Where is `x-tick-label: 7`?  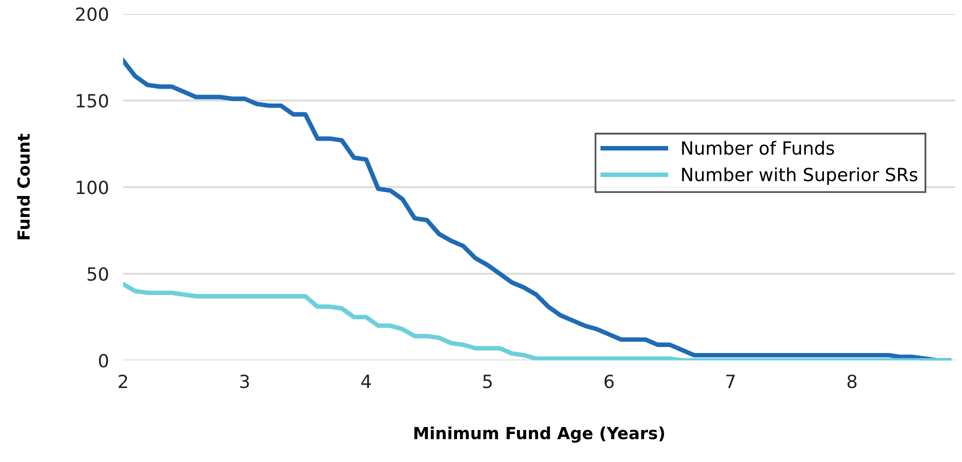
x-tick-label: 7 is located at coordinates (730, 381).